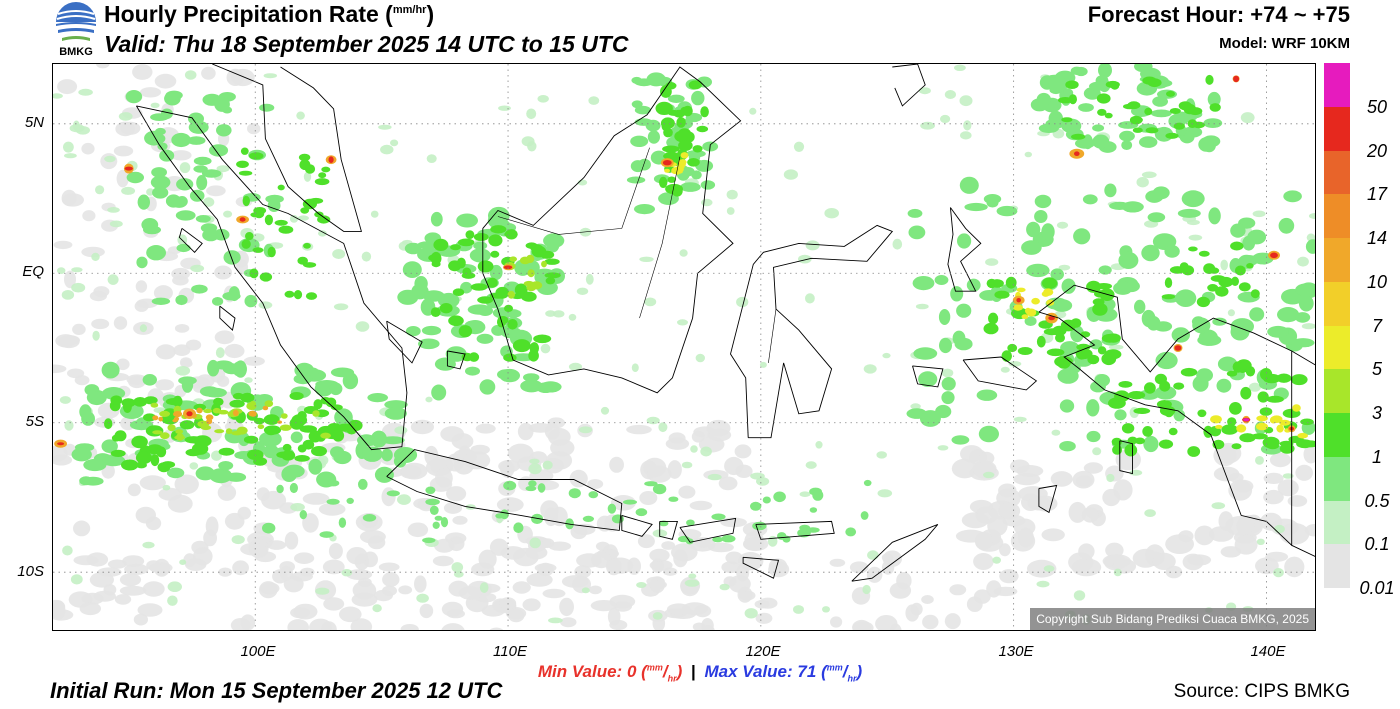 This screenshot has width=1400, height=709. I want to click on legend-swatch, so click(1337, 391).